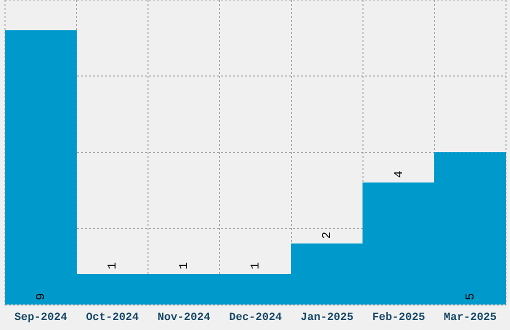  Describe the element at coordinates (41, 318) in the screenshot. I see `x-tick-label: Sep-2024` at that location.